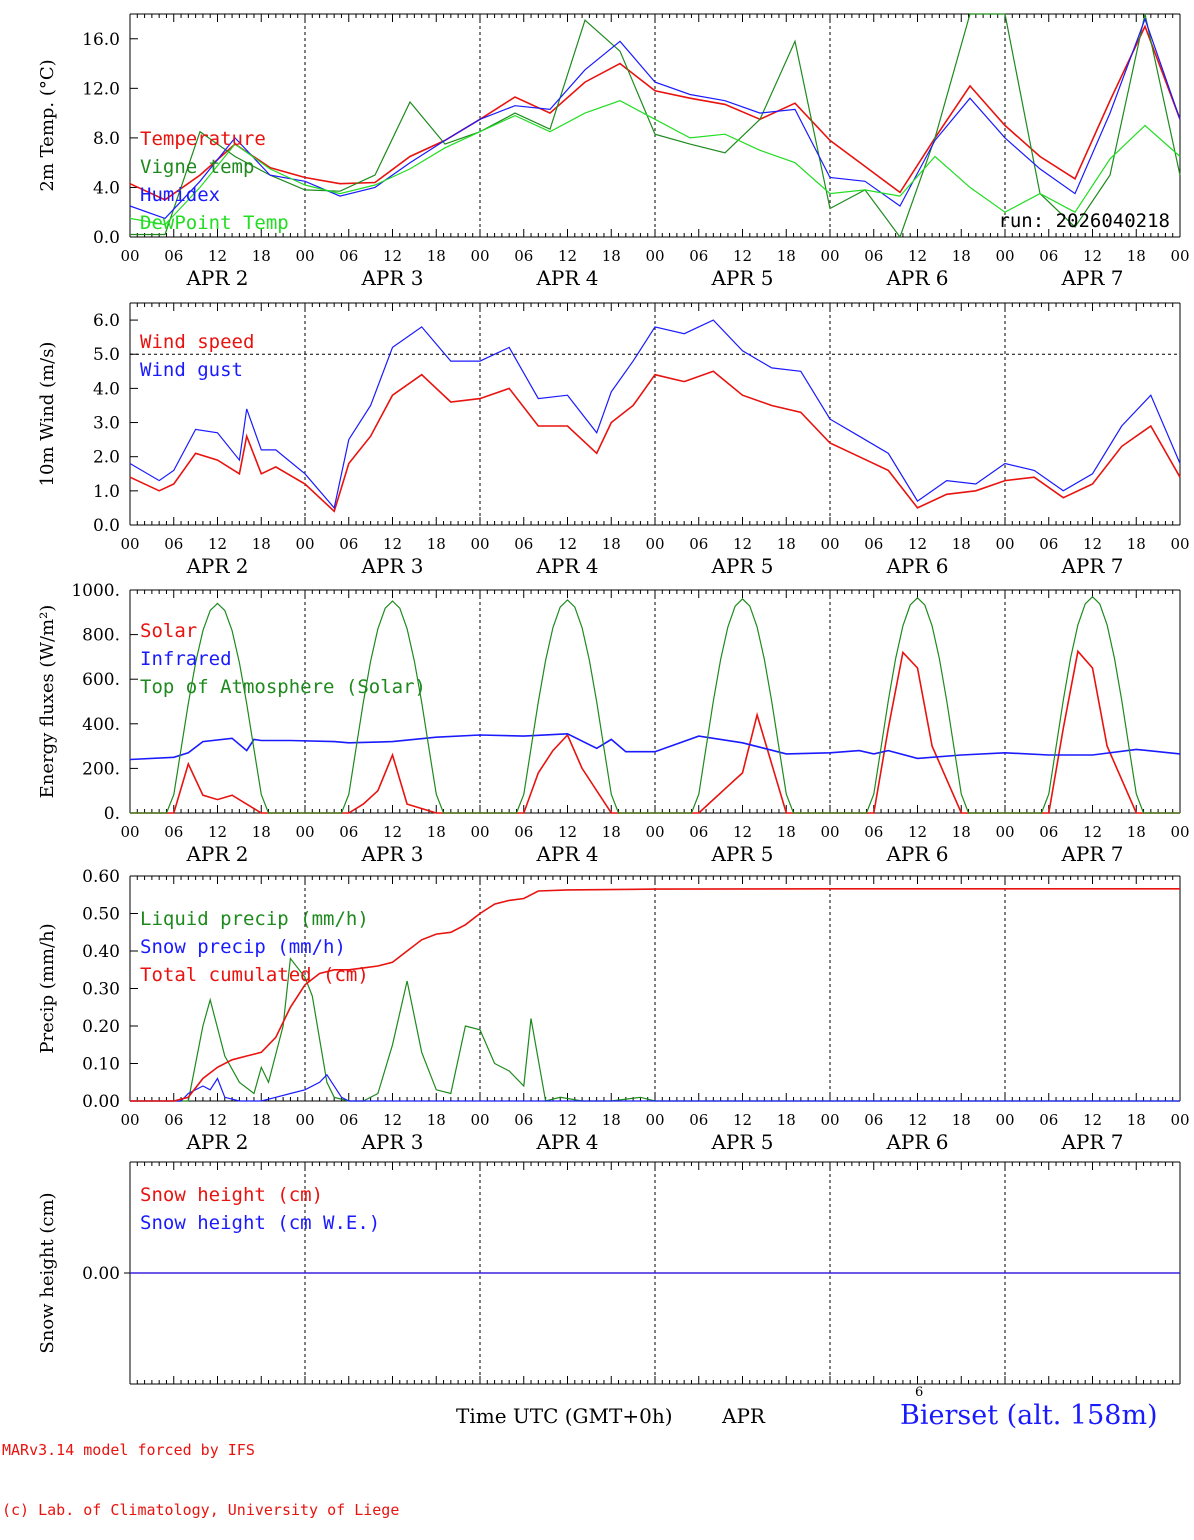 This screenshot has height=1540, width=1194. I want to click on legend-entry: Wind gust, so click(191, 370).